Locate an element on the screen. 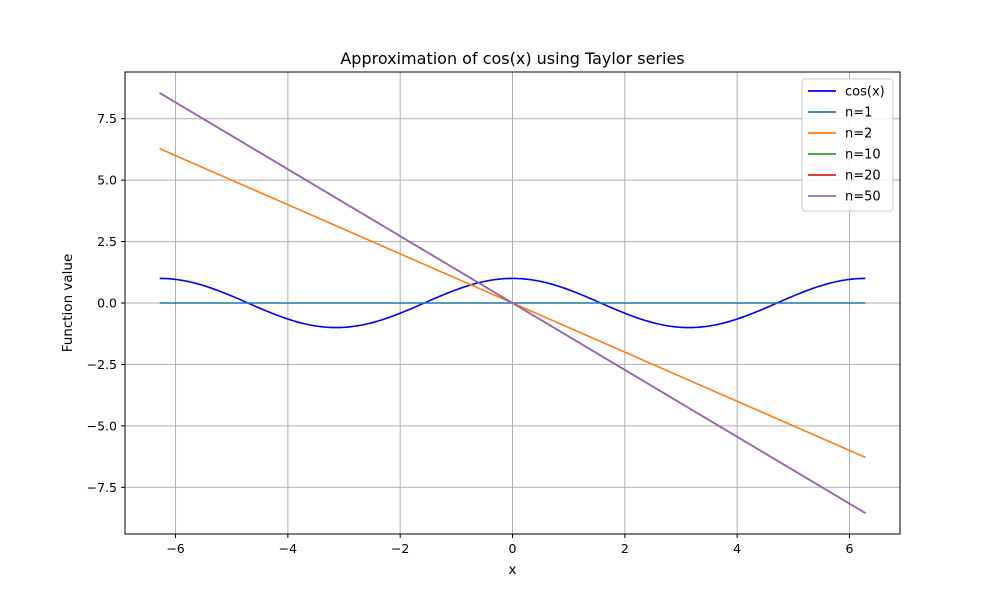 The image size is (1000, 600). y-tick-label: −5.0 is located at coordinates (102, 425).